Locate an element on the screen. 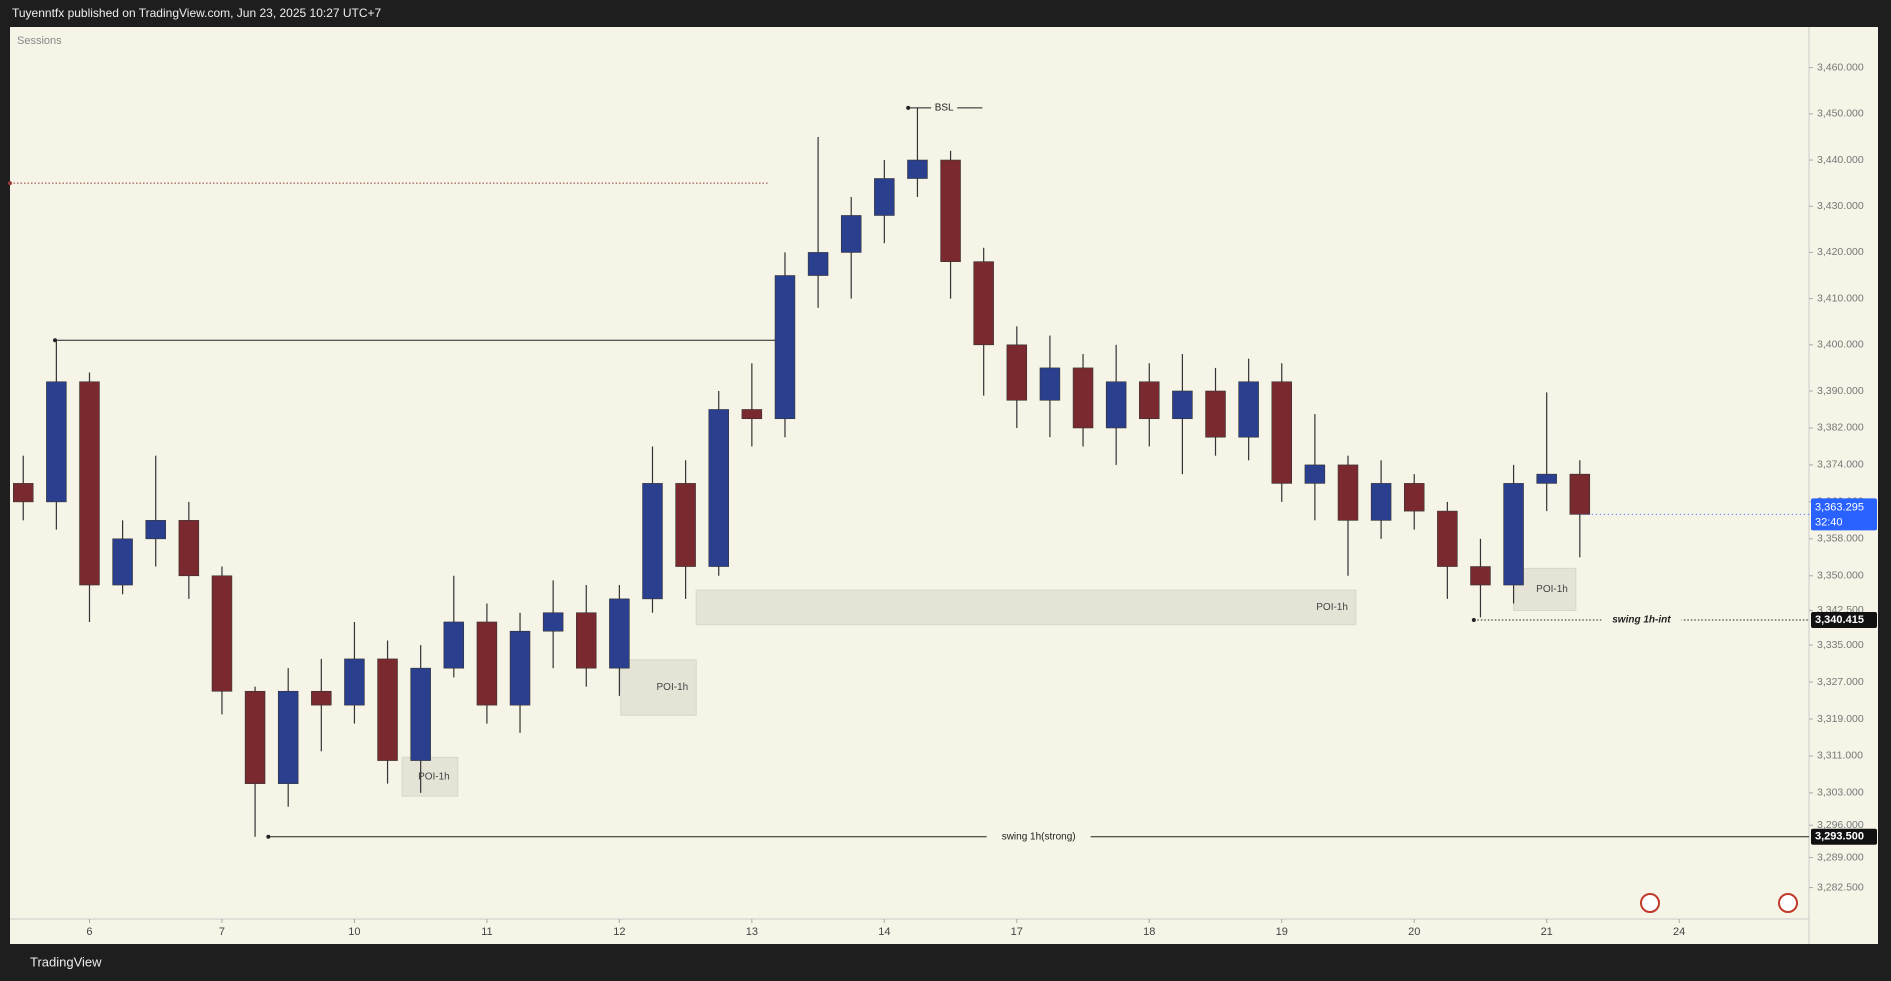 The image size is (1891, 981). x-tick-label: 6 is located at coordinates (89, 932).